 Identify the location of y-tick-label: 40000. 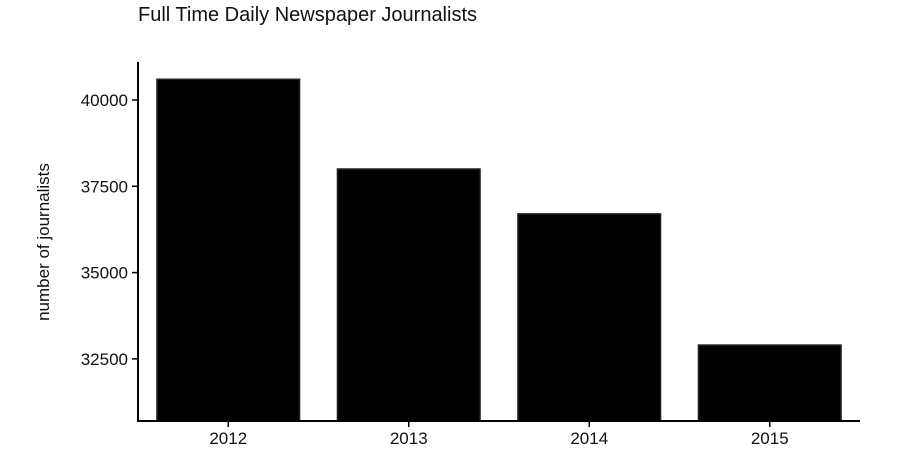
(104, 100).